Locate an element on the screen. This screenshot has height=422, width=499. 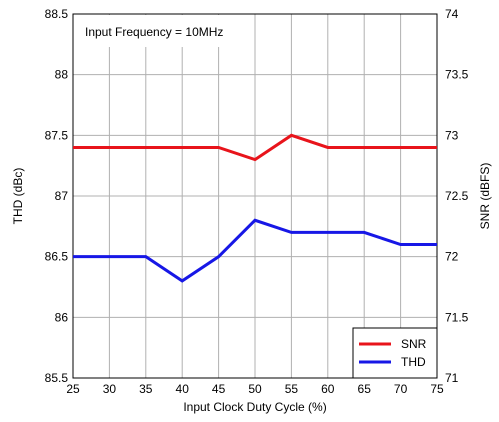
x-tick-label: 30 is located at coordinates (110, 389).